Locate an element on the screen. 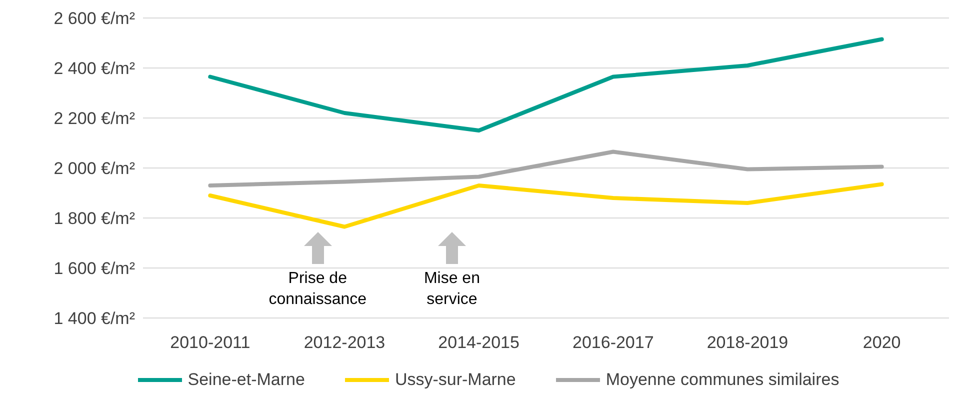  annotation: Prise de connaissance is located at coordinates (318, 289).